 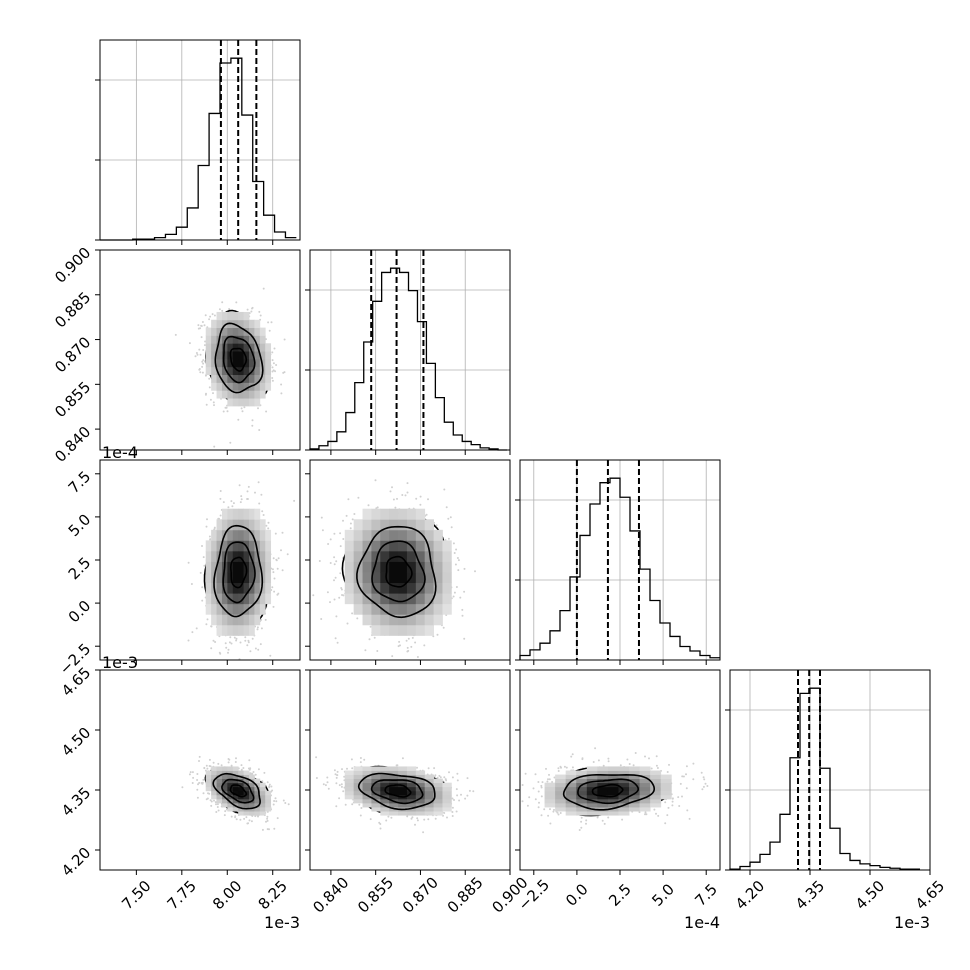 What do you see at coordinates (72, 265) in the screenshot?
I see `y-tick-label: 0.900` at bounding box center [72, 265].